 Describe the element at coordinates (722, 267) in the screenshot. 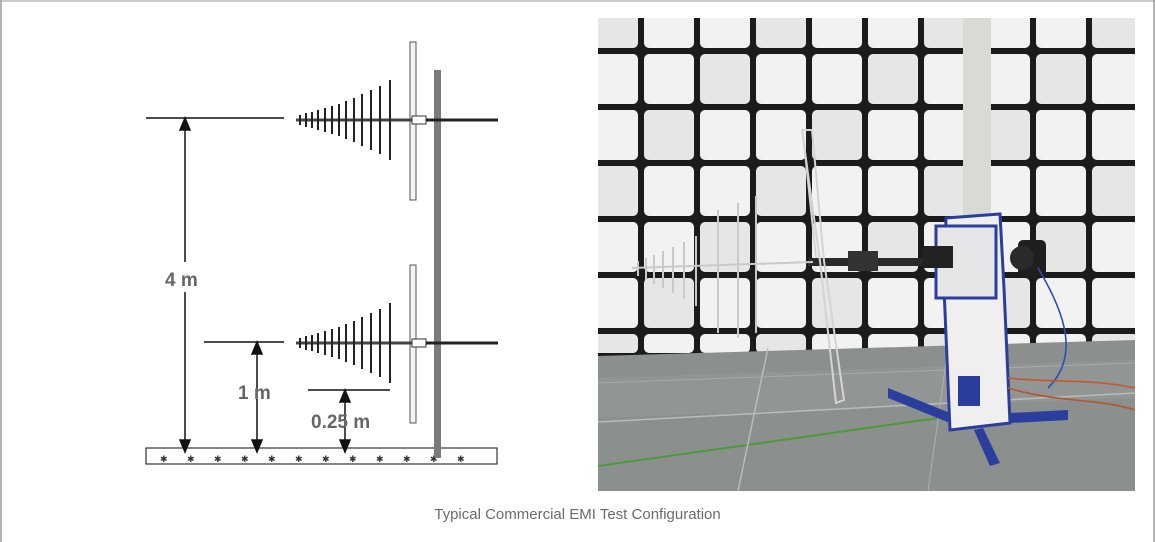

I see `log-periodic-antenna` at that location.